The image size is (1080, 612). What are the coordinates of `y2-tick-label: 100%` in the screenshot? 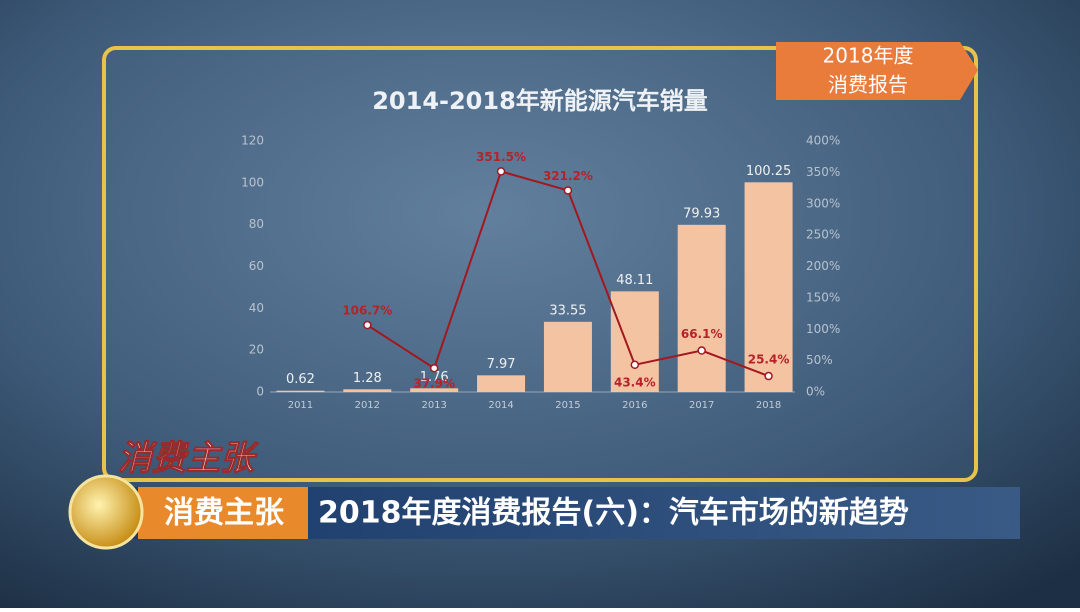 It's located at (823, 329).